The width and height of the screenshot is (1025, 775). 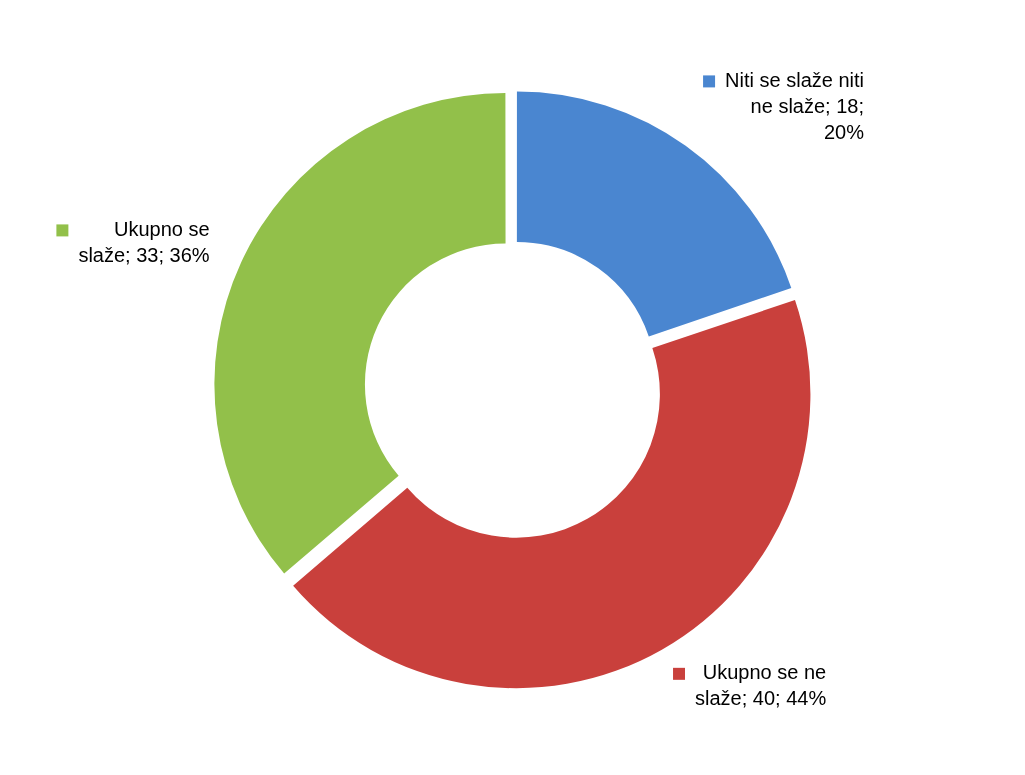 I want to click on legend-label: Niti se slaže niti ne slaže; 18; 20%, so click(x=795, y=105).